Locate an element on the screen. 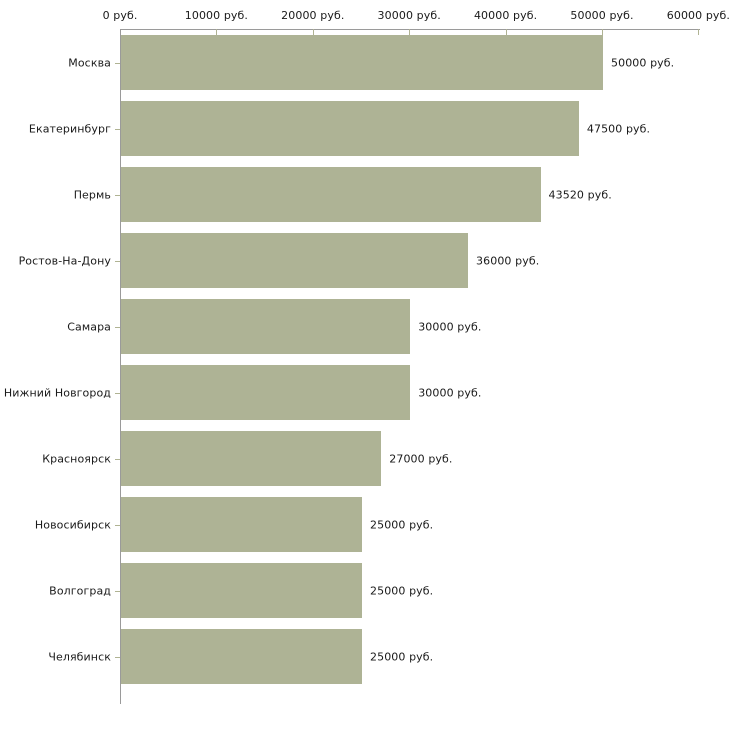 Image resolution: width=730 pixels, height=730 pixels. category-label: Екатеринбург is located at coordinates (69, 128).